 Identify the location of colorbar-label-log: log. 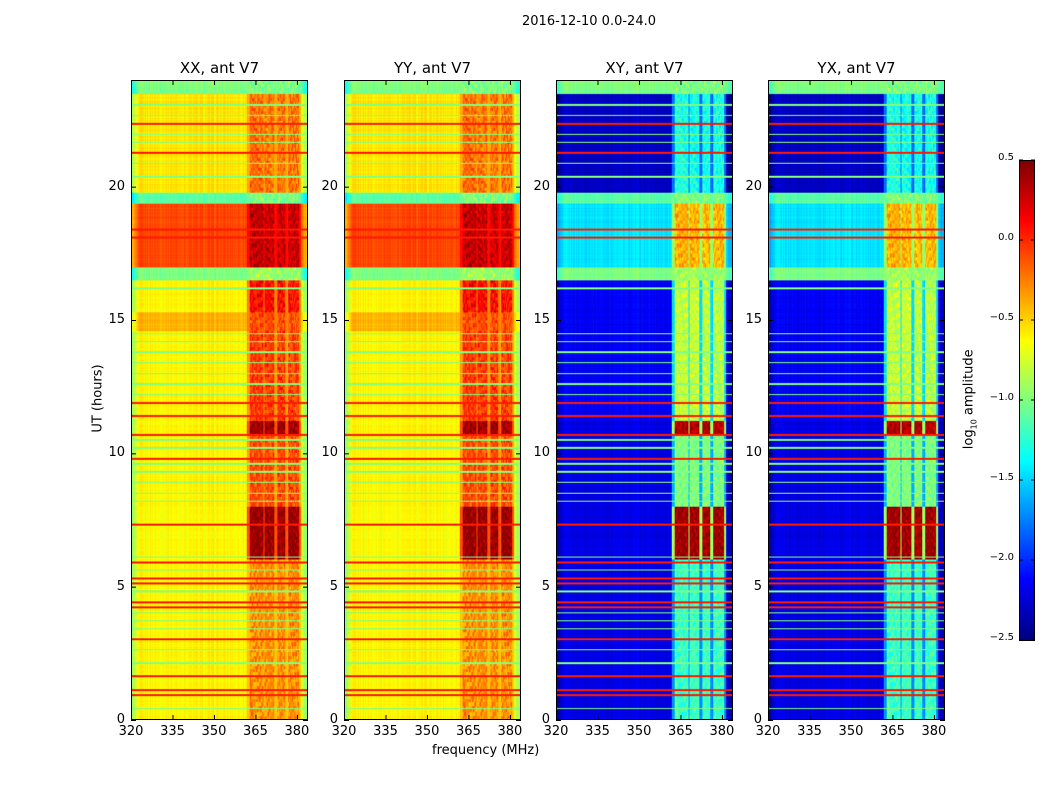
(969, 439).